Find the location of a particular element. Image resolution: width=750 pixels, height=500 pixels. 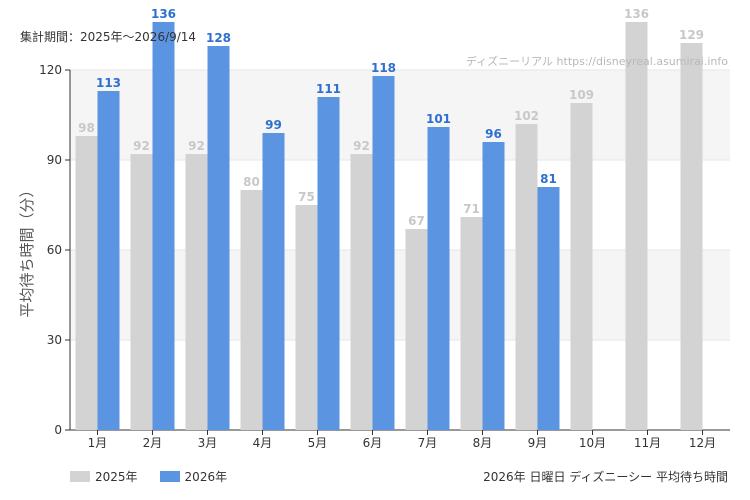

x-tick-label: 2月 is located at coordinates (153, 443).